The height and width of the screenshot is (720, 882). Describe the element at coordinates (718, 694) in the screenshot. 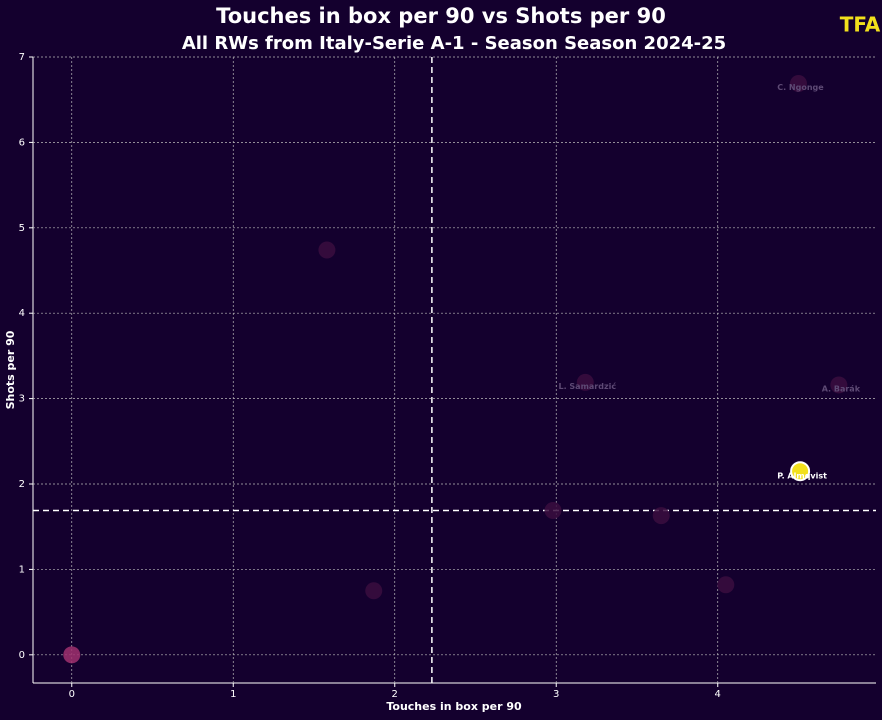

I see `x-tick-label: 4` at that location.